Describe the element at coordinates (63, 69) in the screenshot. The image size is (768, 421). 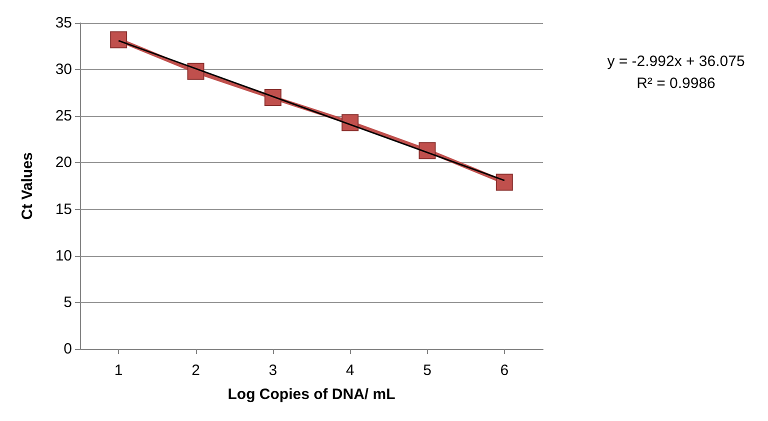
I see `y-tick-label: 30` at that location.